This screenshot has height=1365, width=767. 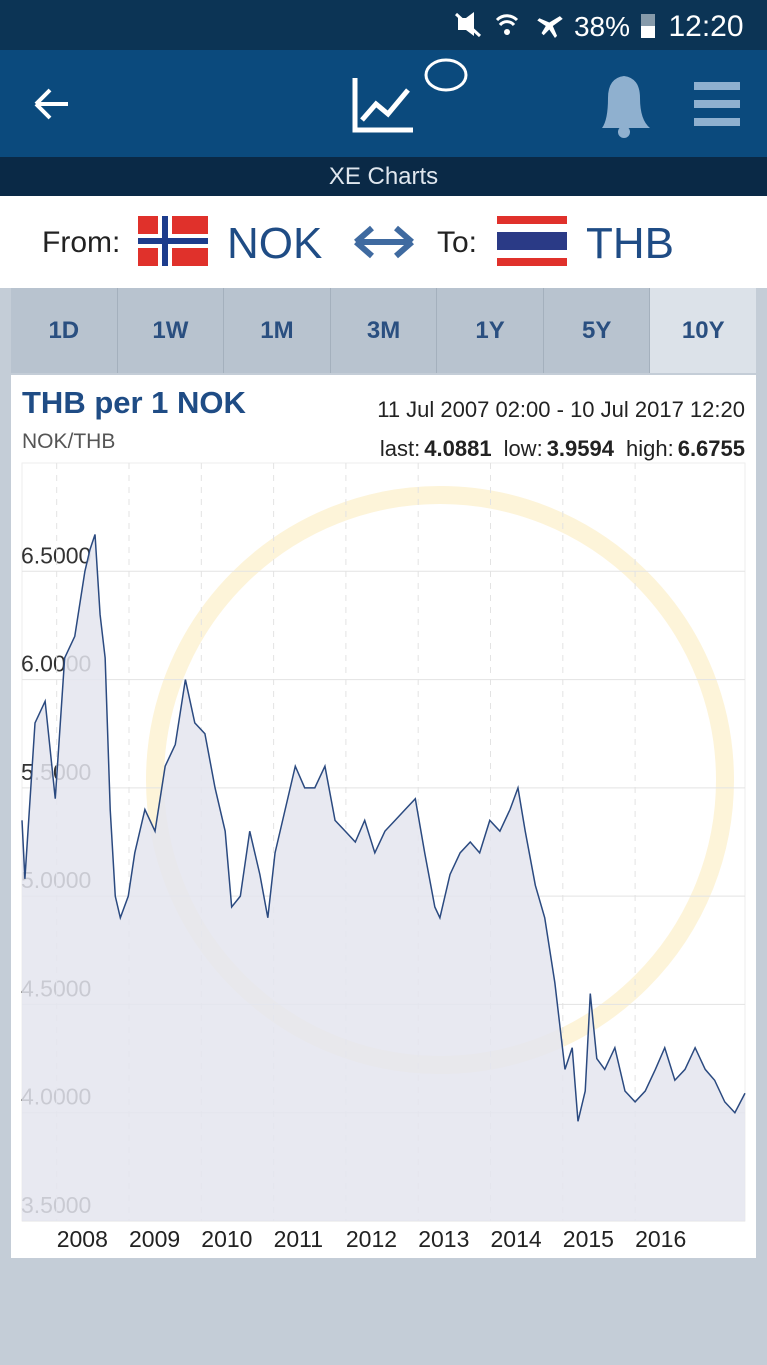 I want to click on alerts-button, so click(x=626, y=107).